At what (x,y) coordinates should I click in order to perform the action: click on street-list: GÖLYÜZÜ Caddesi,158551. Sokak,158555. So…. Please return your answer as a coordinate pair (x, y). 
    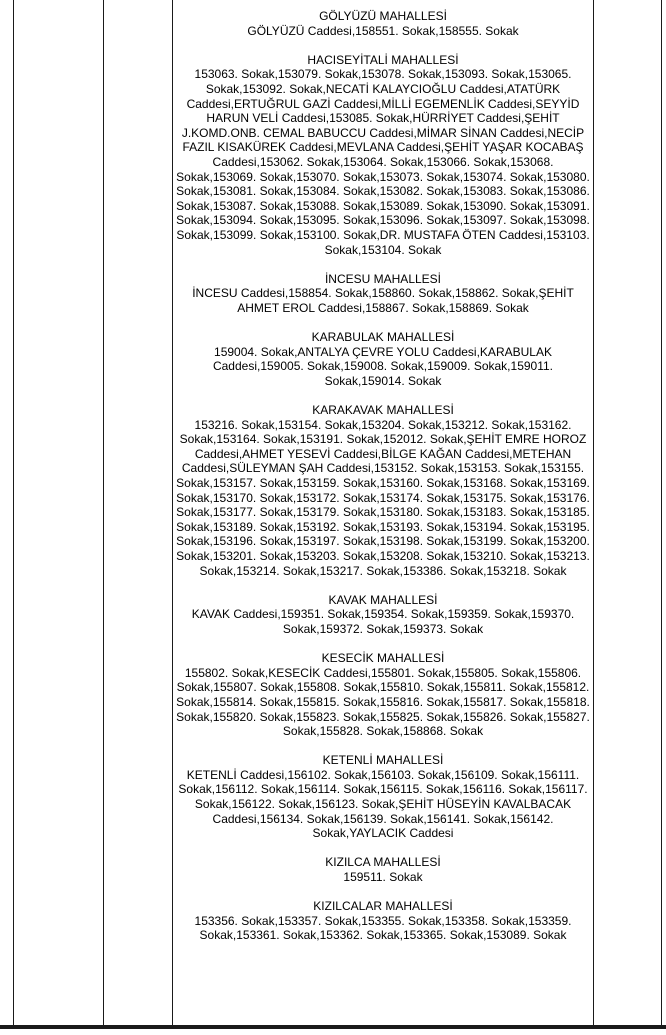
    Looking at the image, I should click on (383, 30).